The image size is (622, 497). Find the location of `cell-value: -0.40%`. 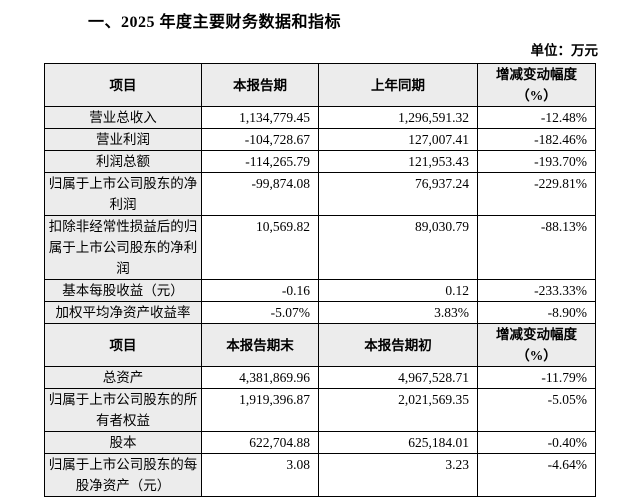

cell-value: -0.40% is located at coordinates (536, 442).